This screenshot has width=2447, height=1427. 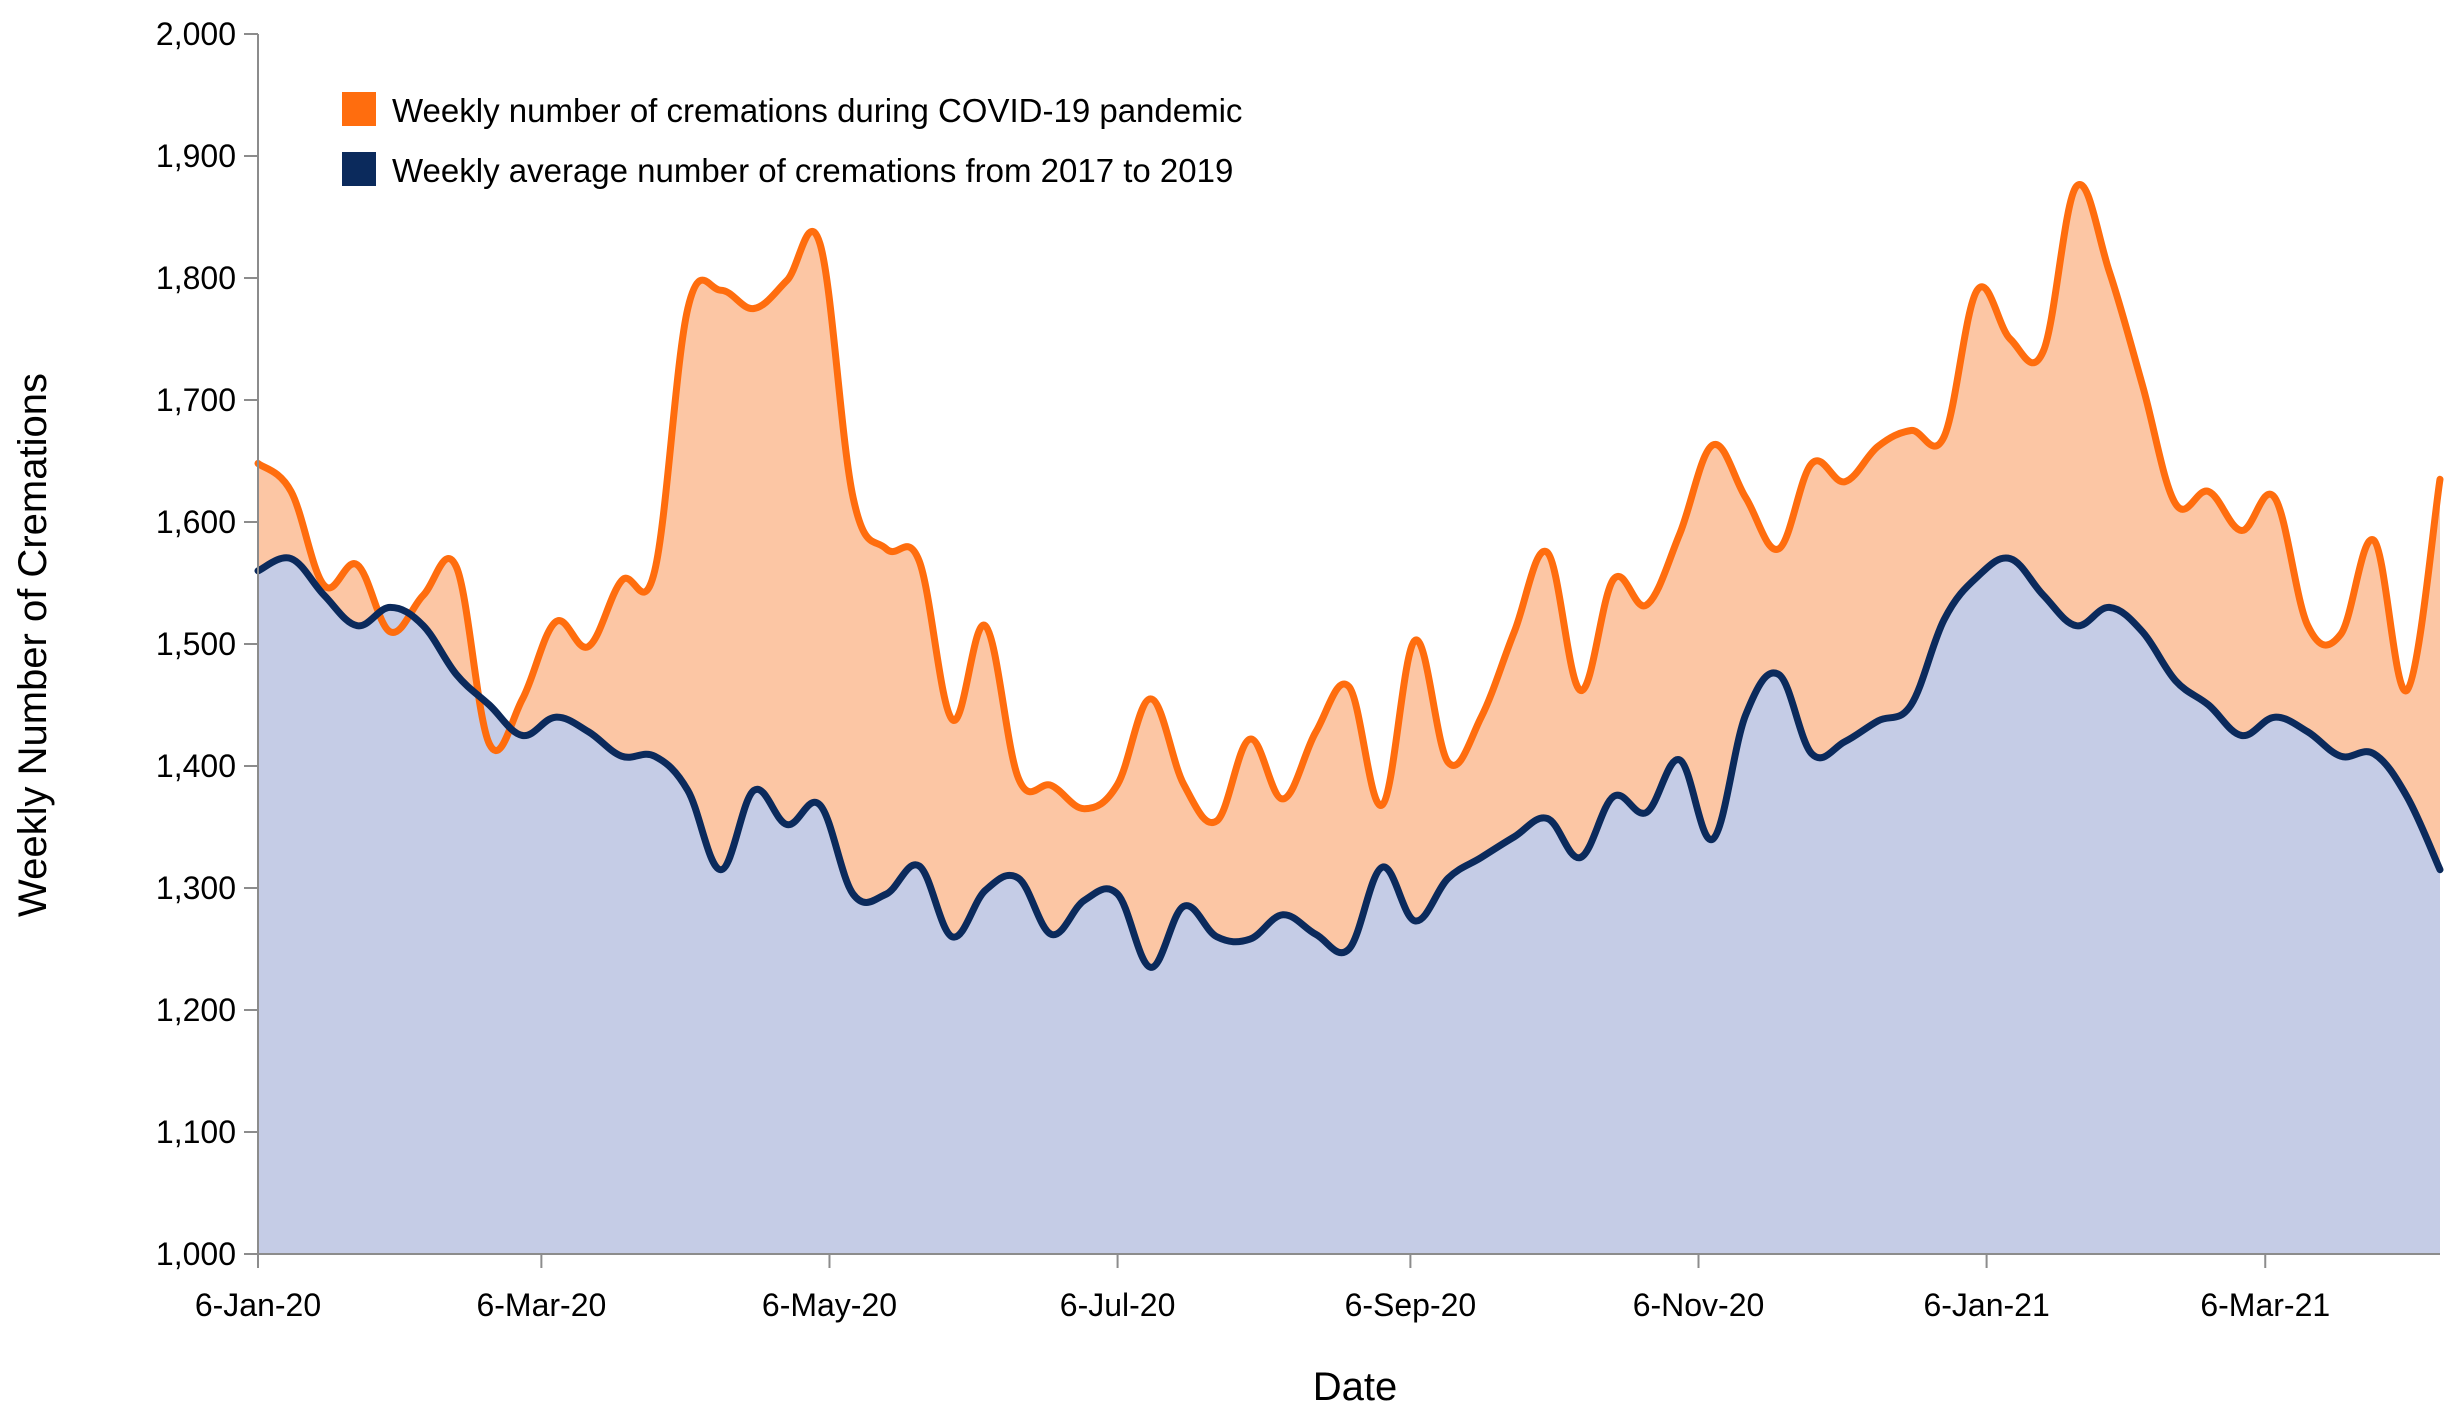 What do you see at coordinates (196, 1010) in the screenshot?
I see `y-tick-label: 1,200` at bounding box center [196, 1010].